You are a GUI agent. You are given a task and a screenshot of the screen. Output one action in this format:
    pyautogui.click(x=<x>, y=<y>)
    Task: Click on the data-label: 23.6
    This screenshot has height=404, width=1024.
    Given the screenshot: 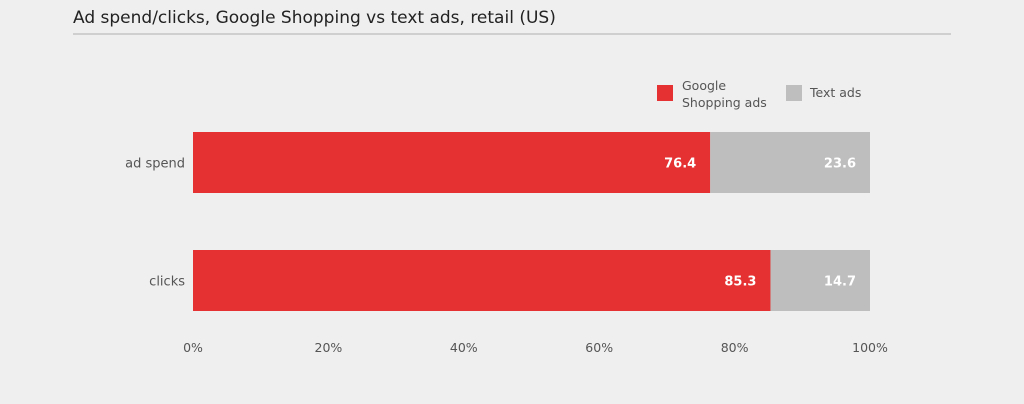 What is the action you would take?
    pyautogui.click(x=840, y=164)
    